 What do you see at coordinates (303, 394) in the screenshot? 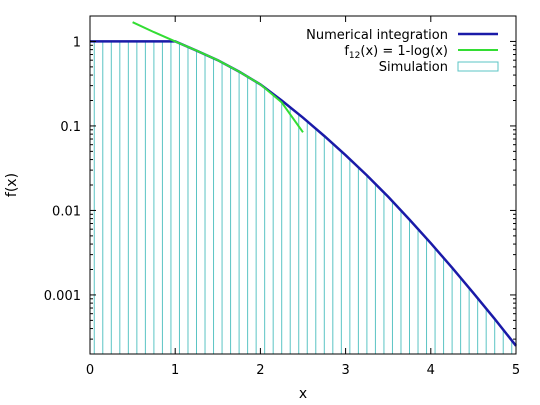
I see `x-axis-label: x` at bounding box center [303, 394].